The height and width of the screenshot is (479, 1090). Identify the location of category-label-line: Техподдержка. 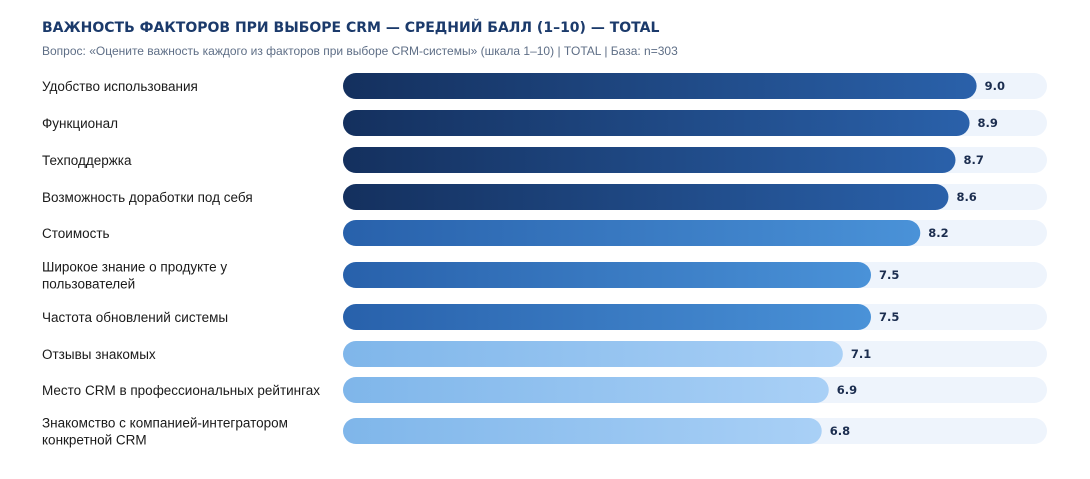
(87, 160).